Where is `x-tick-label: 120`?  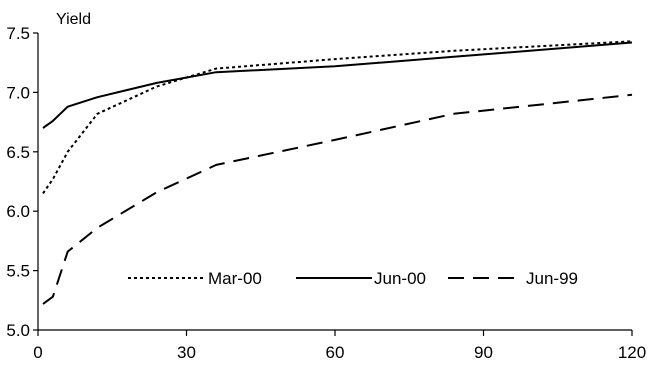 x-tick-label: 120 is located at coordinates (632, 352).